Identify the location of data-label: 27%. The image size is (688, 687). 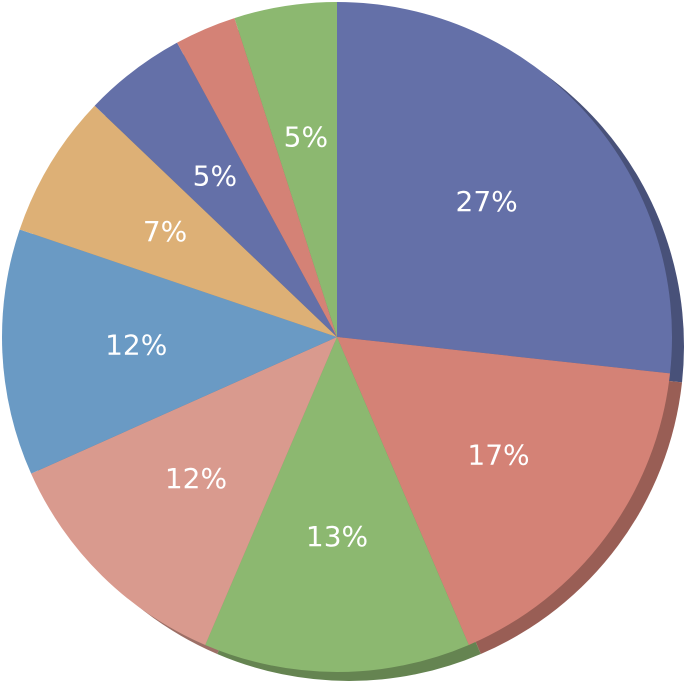
(487, 201).